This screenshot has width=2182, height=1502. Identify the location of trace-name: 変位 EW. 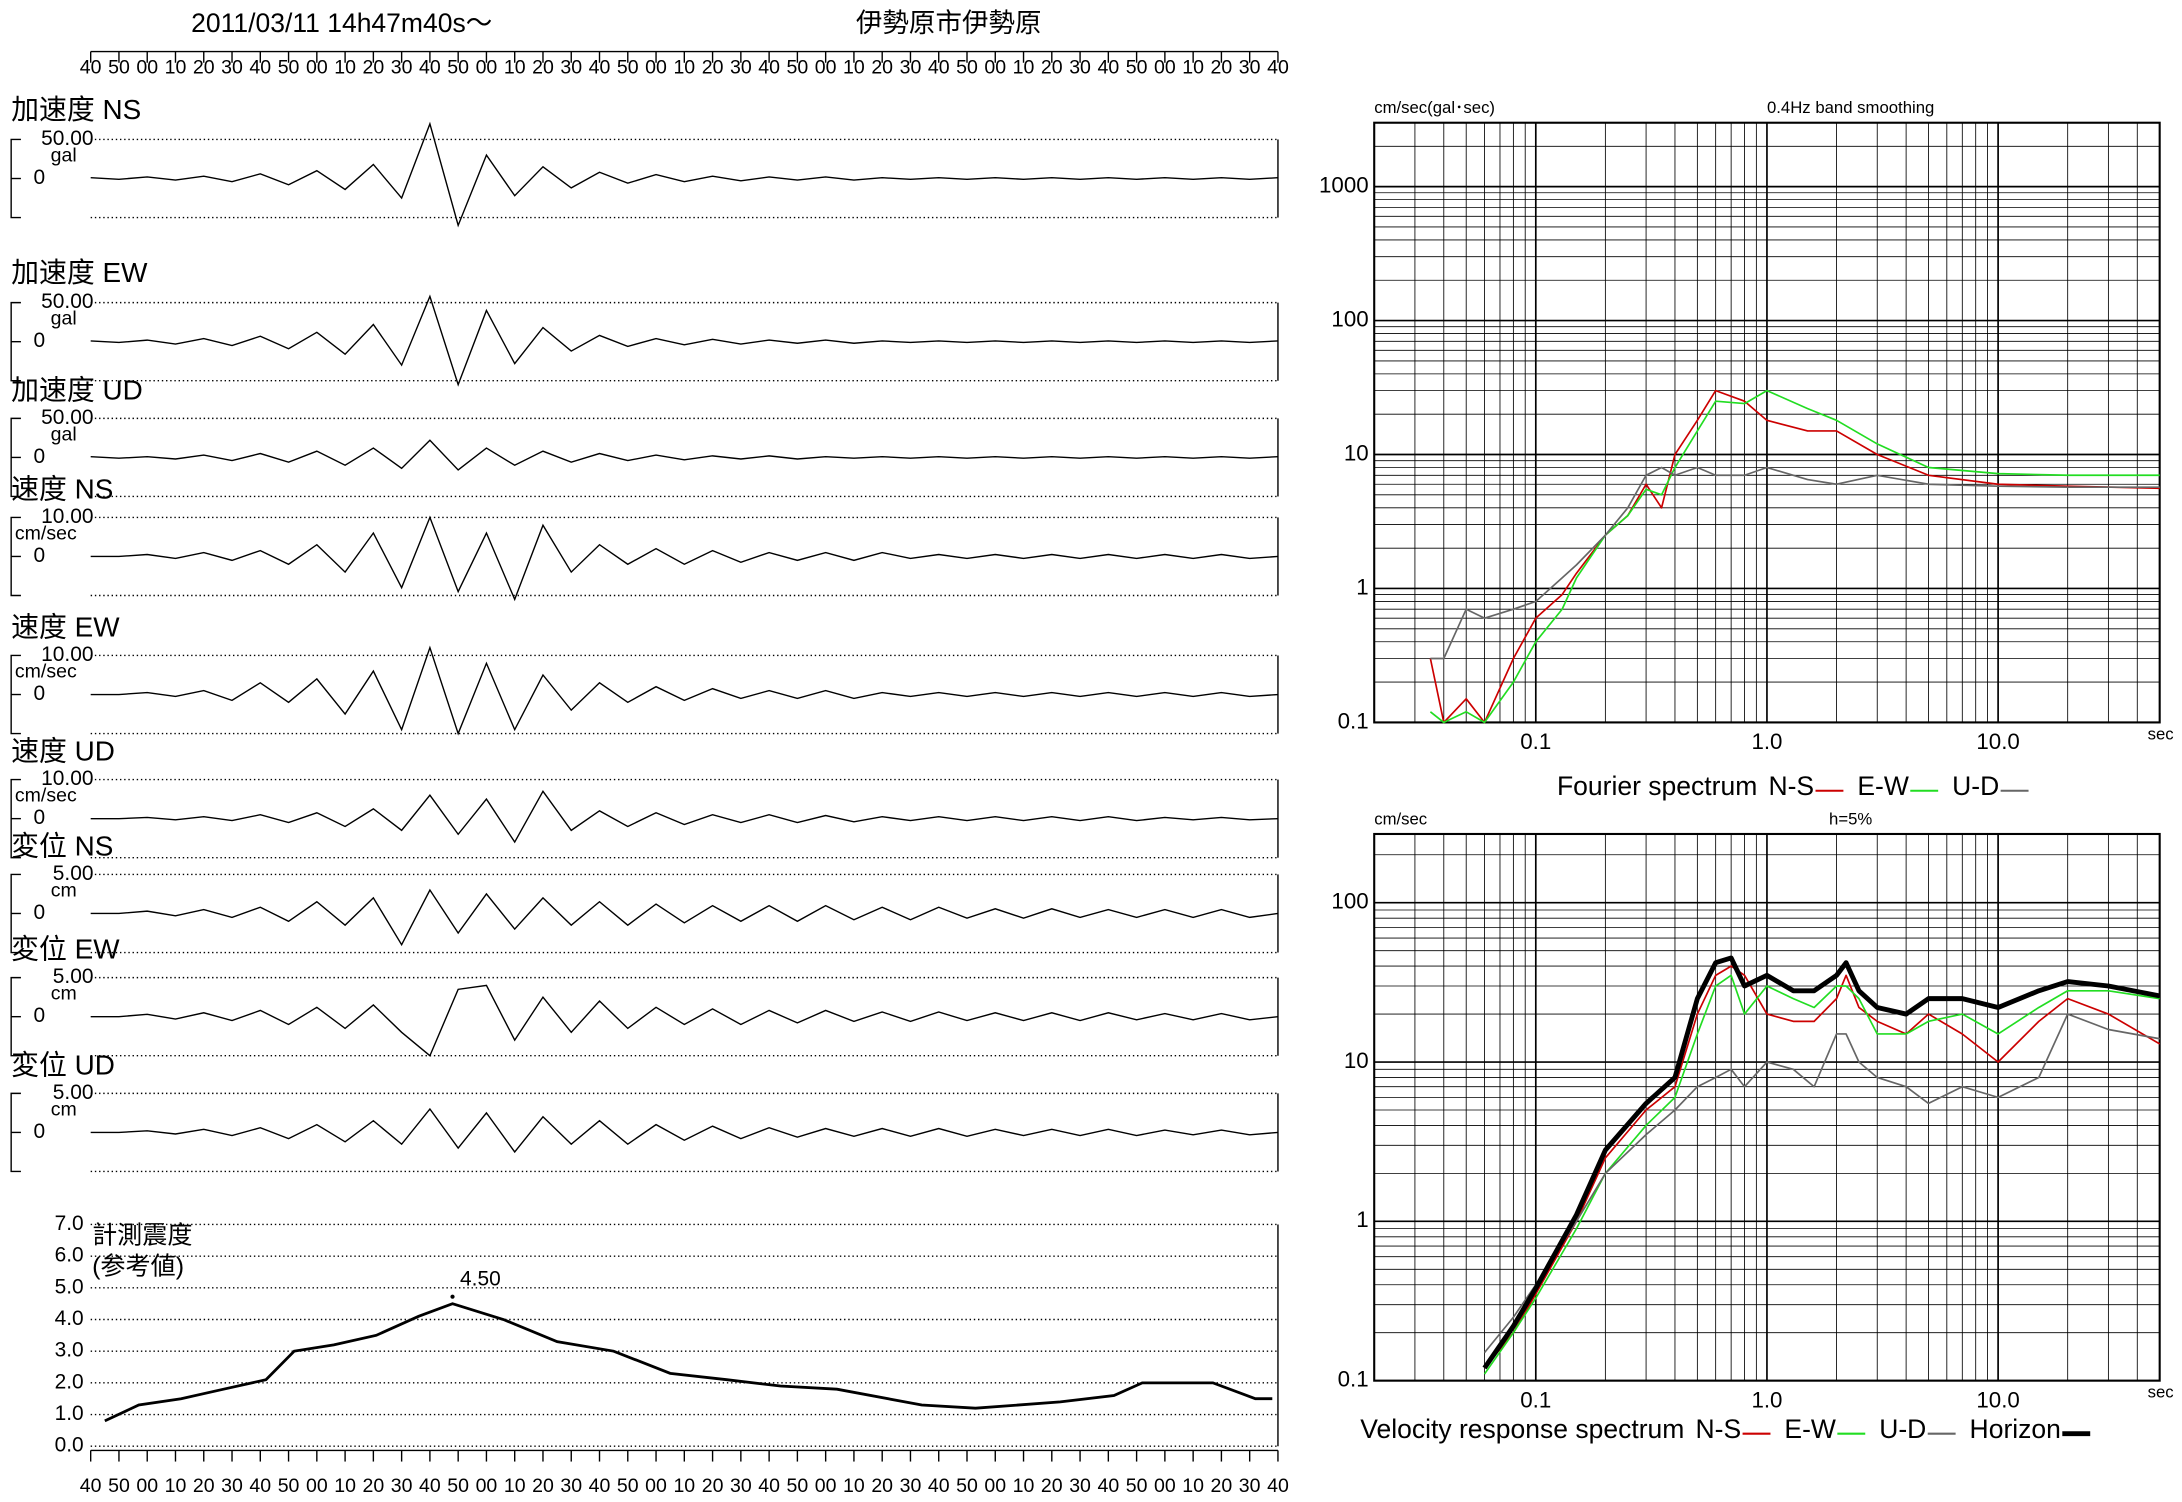
(65, 949).